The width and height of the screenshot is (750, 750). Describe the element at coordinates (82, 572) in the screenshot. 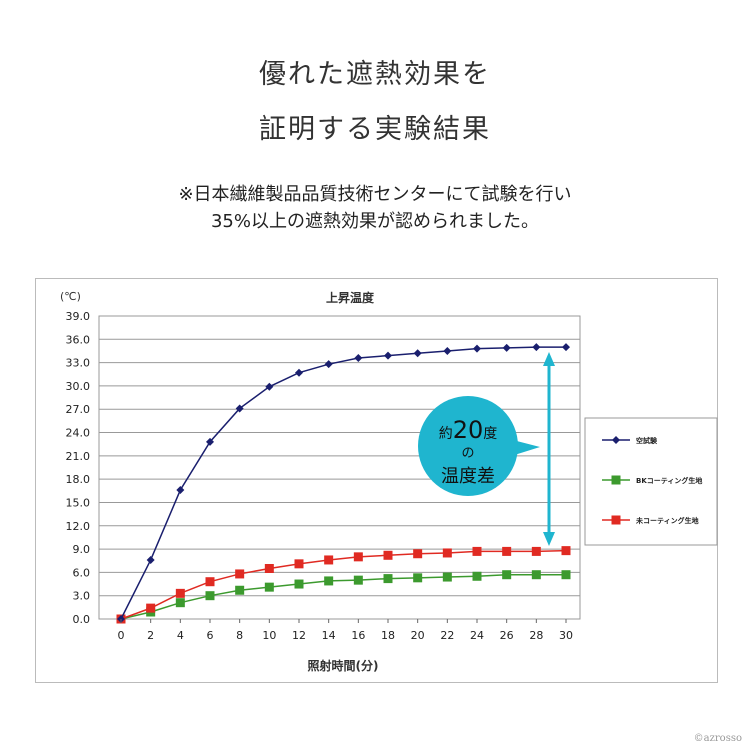

I see `y-tick-label: 6.0` at that location.